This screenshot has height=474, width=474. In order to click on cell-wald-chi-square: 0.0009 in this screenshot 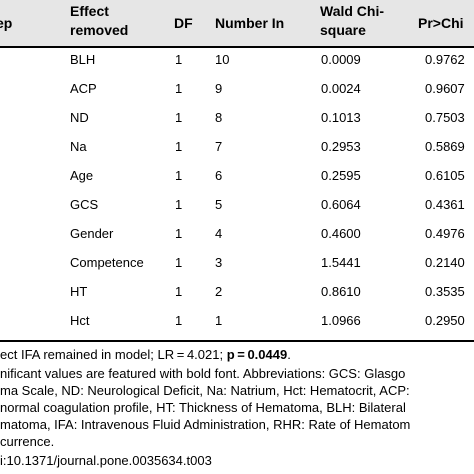, I will do `click(341, 59)`.